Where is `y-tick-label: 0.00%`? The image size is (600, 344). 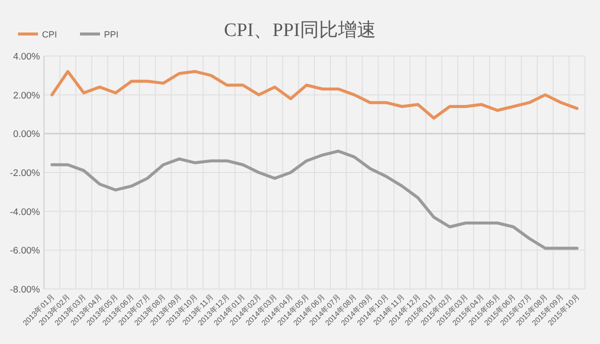
y-tick-label: 0.00% is located at coordinates (27, 134).